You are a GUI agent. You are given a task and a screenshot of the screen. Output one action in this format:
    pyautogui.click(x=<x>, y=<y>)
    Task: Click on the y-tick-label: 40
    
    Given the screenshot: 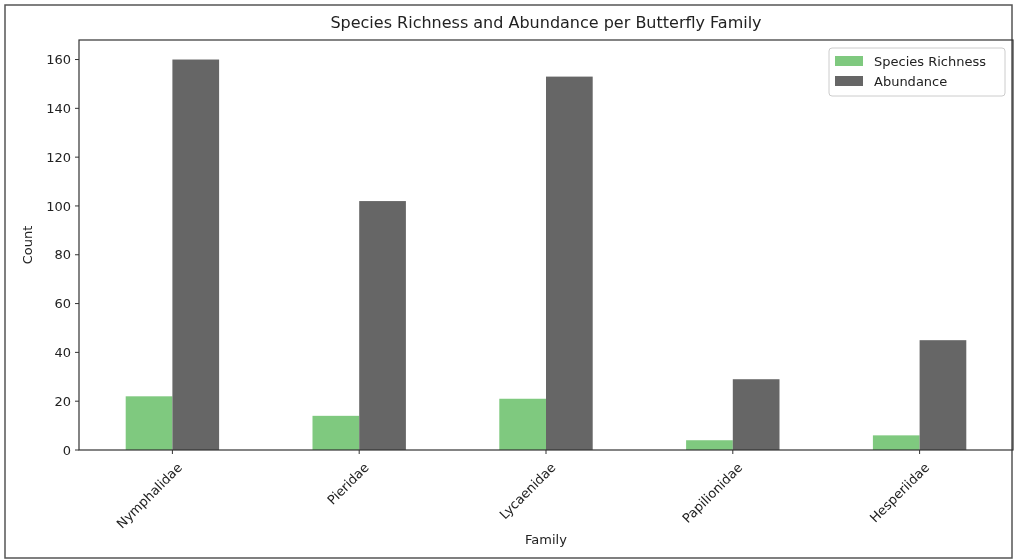 What is the action you would take?
    pyautogui.click(x=62, y=352)
    